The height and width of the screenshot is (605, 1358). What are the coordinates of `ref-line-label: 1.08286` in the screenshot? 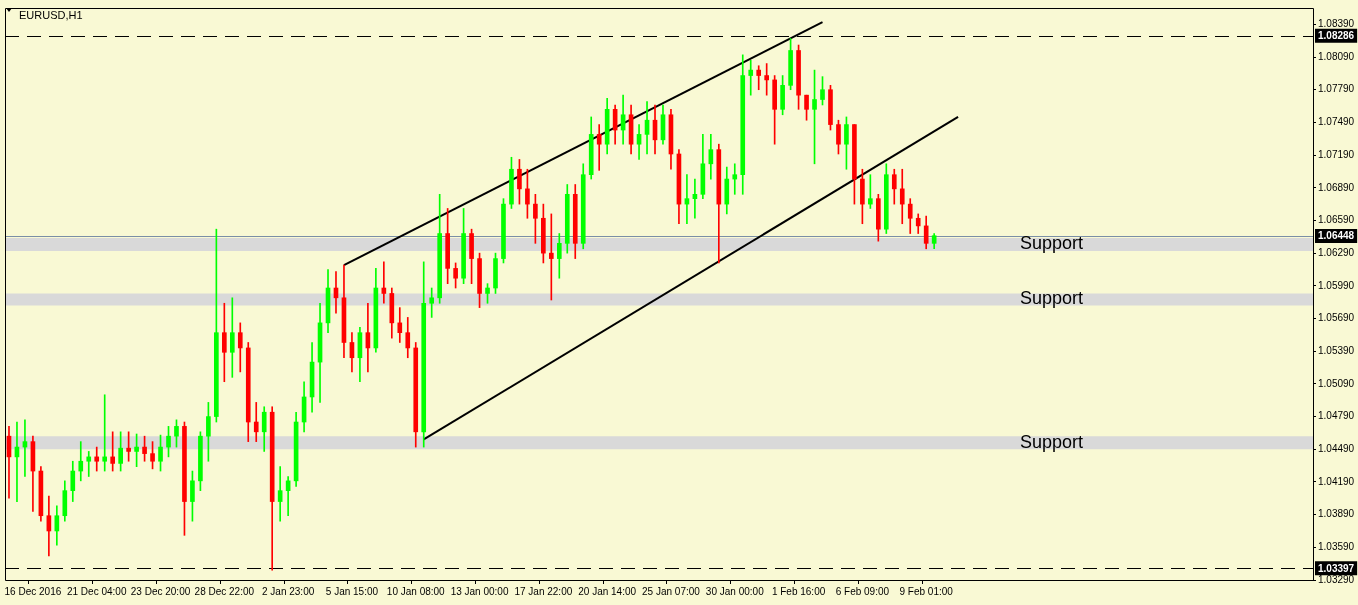 It's located at (1336, 35).